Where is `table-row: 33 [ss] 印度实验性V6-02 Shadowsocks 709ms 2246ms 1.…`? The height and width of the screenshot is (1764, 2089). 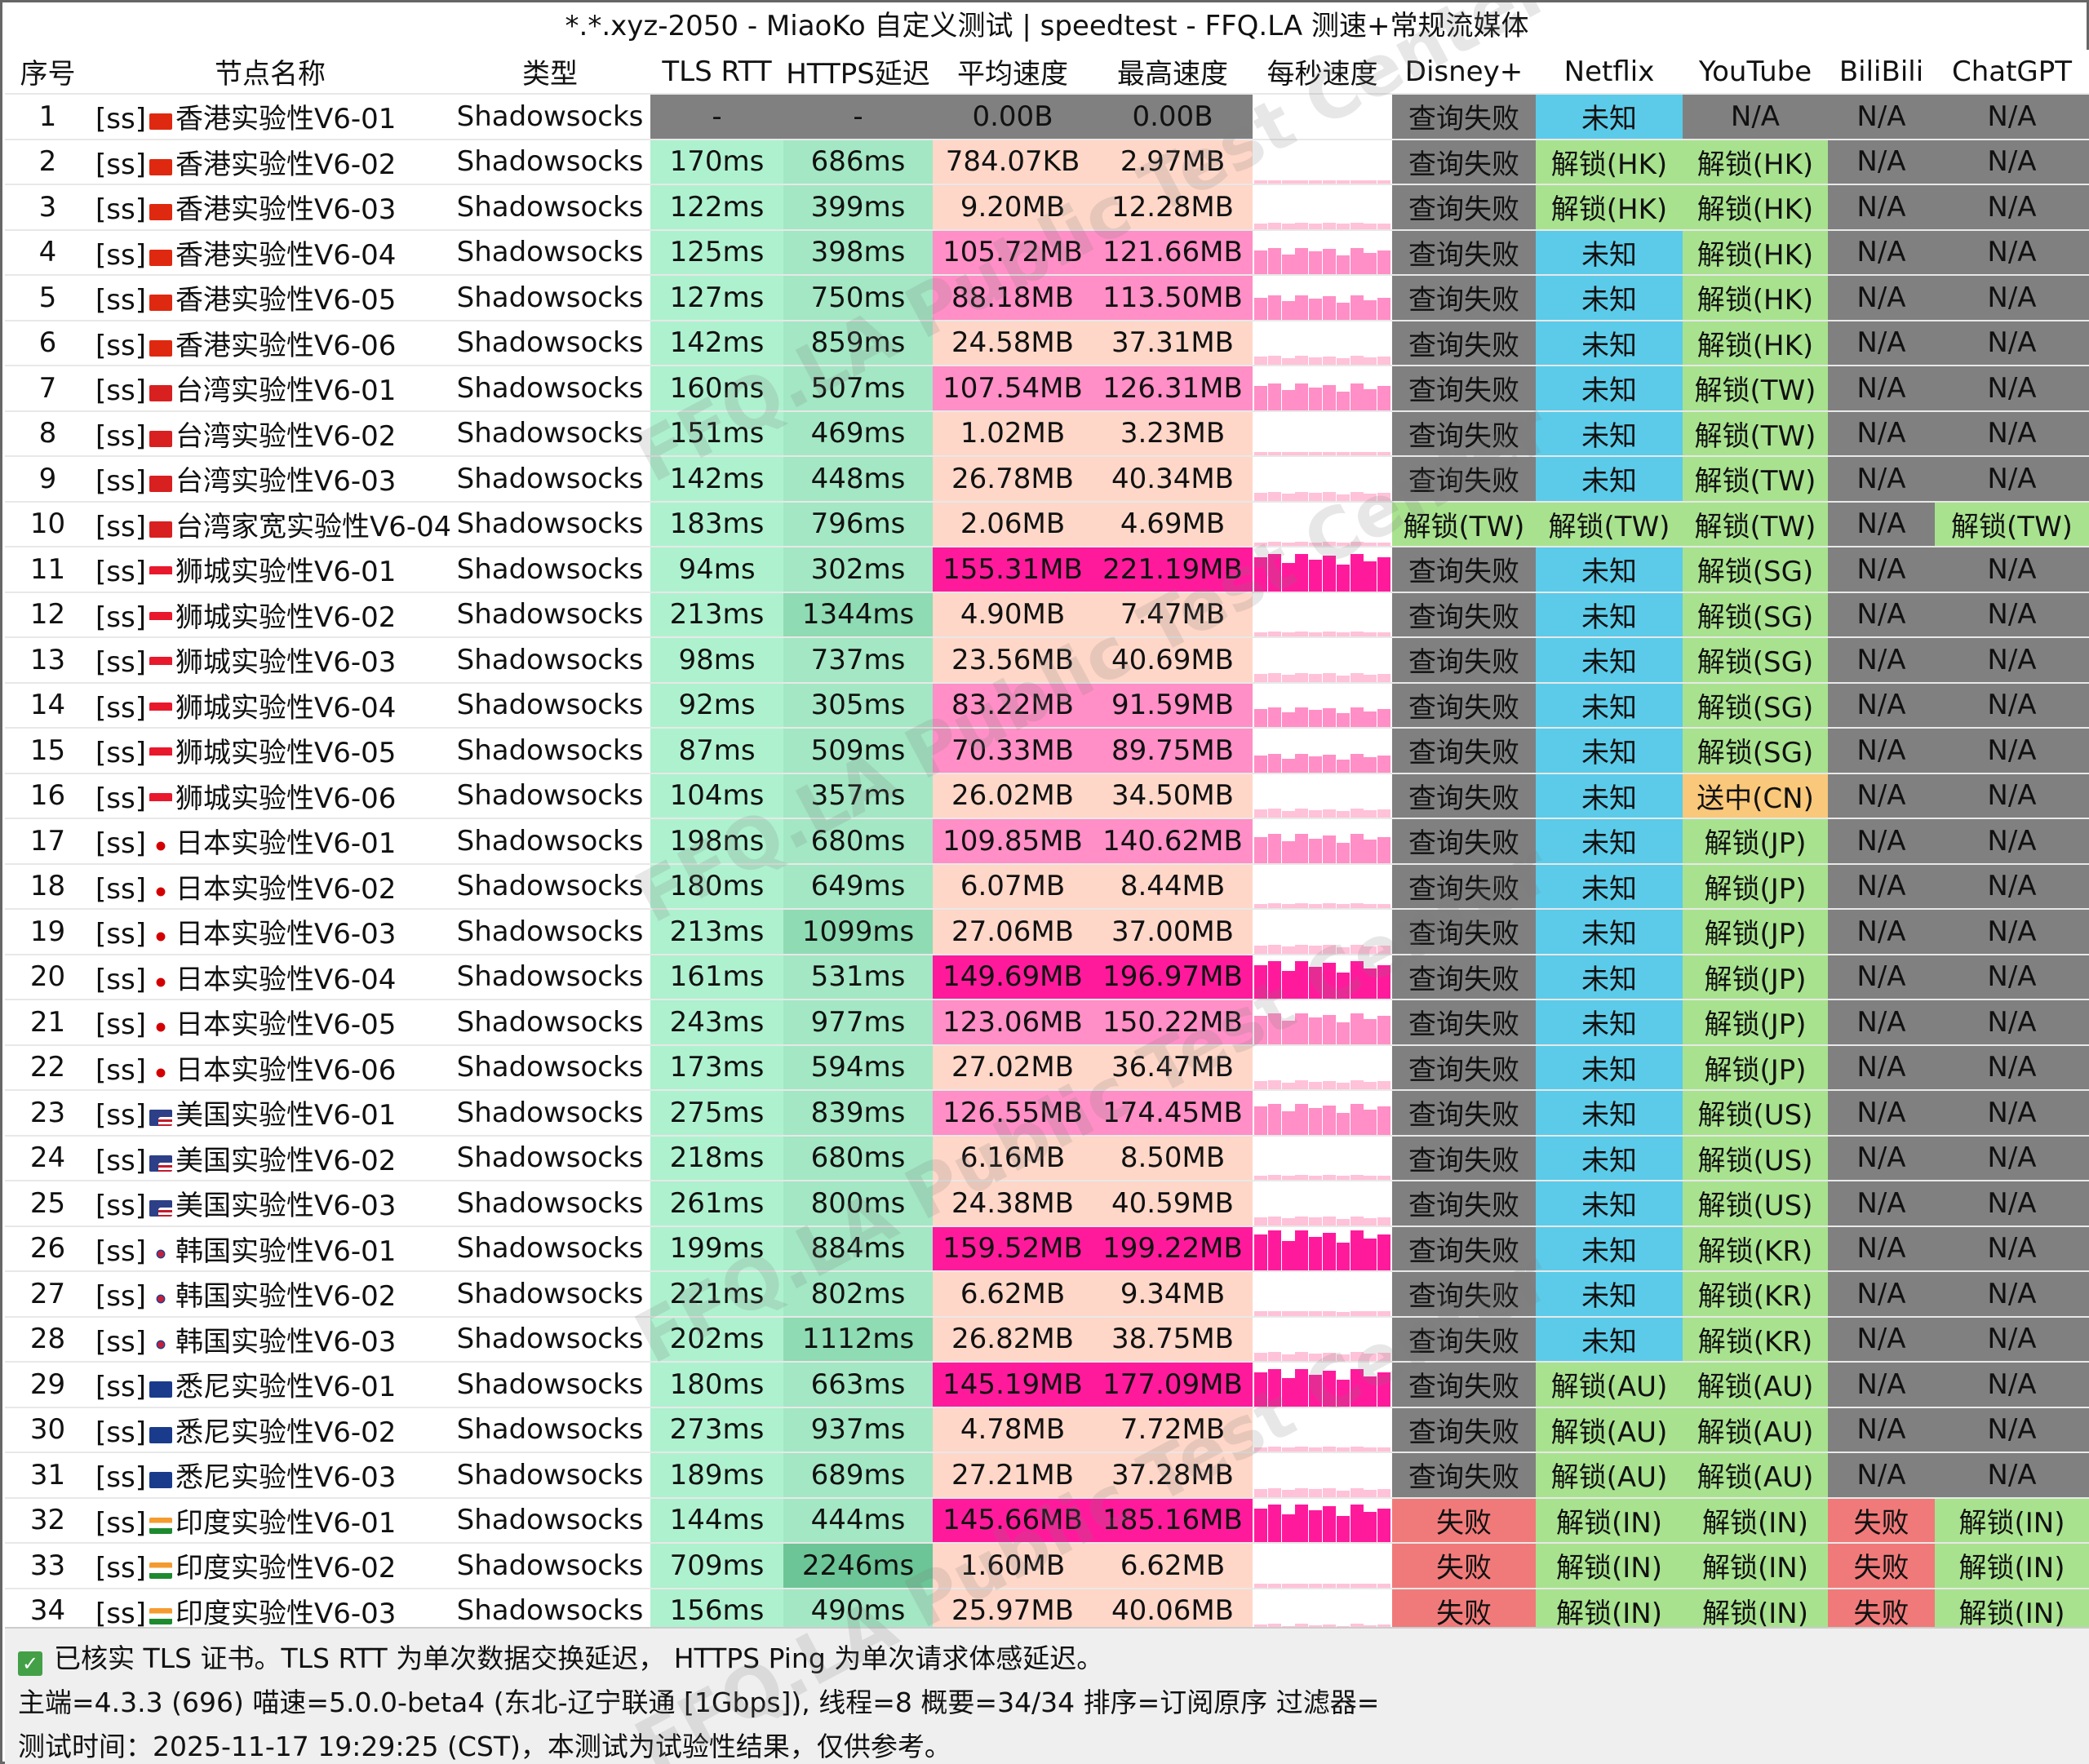
table-row: 33 [ss] 印度实验性V6-02 Shadowsocks 709ms 2246ms 1.… is located at coordinates (1047, 1566).